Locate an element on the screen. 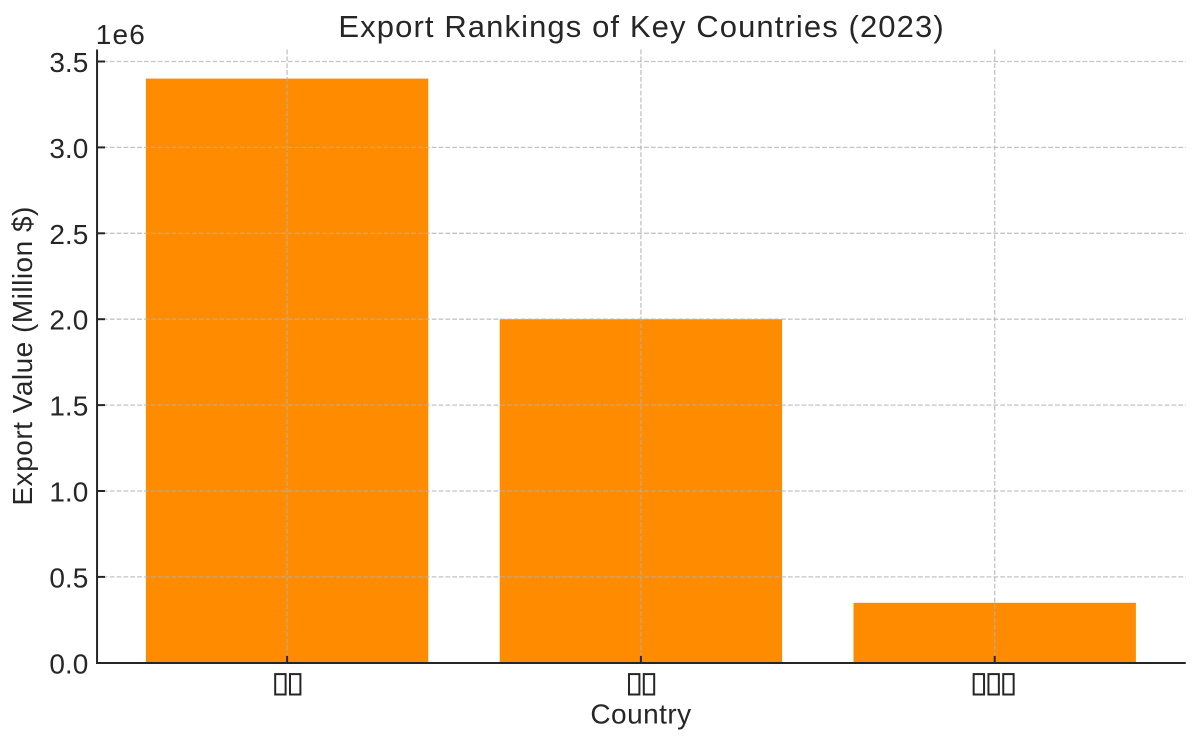  svg-text: 0.5 is located at coordinates (68, 577).